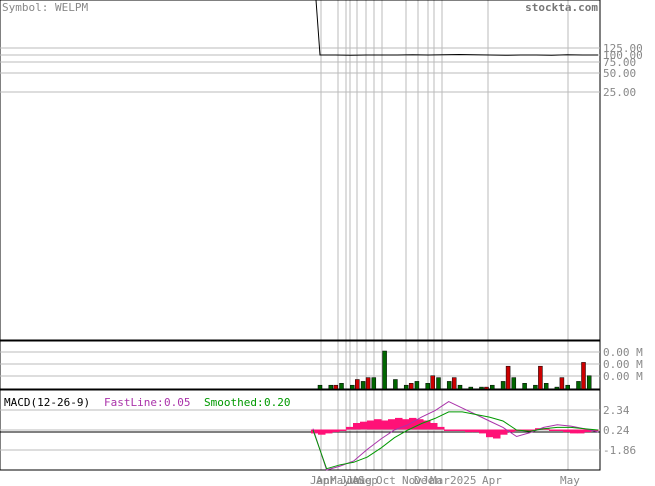  I want to click on volume-panel: 0.00 M0.00 M0.00 M, so click(321, 365).